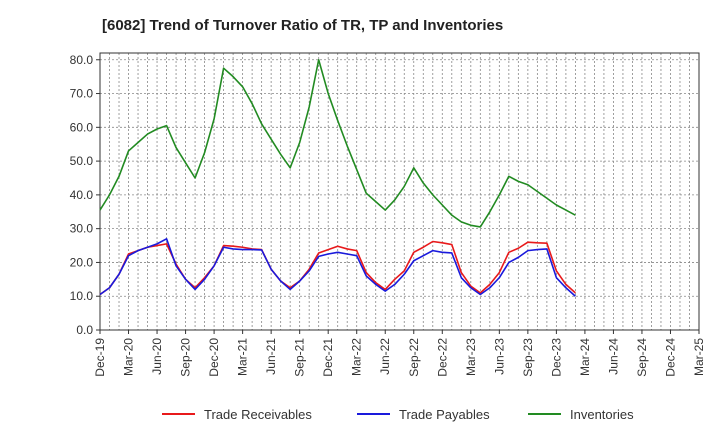 The width and height of the screenshot is (720, 440). What do you see at coordinates (82, 296) in the screenshot?
I see `y-tick-label: 10.0` at bounding box center [82, 296].